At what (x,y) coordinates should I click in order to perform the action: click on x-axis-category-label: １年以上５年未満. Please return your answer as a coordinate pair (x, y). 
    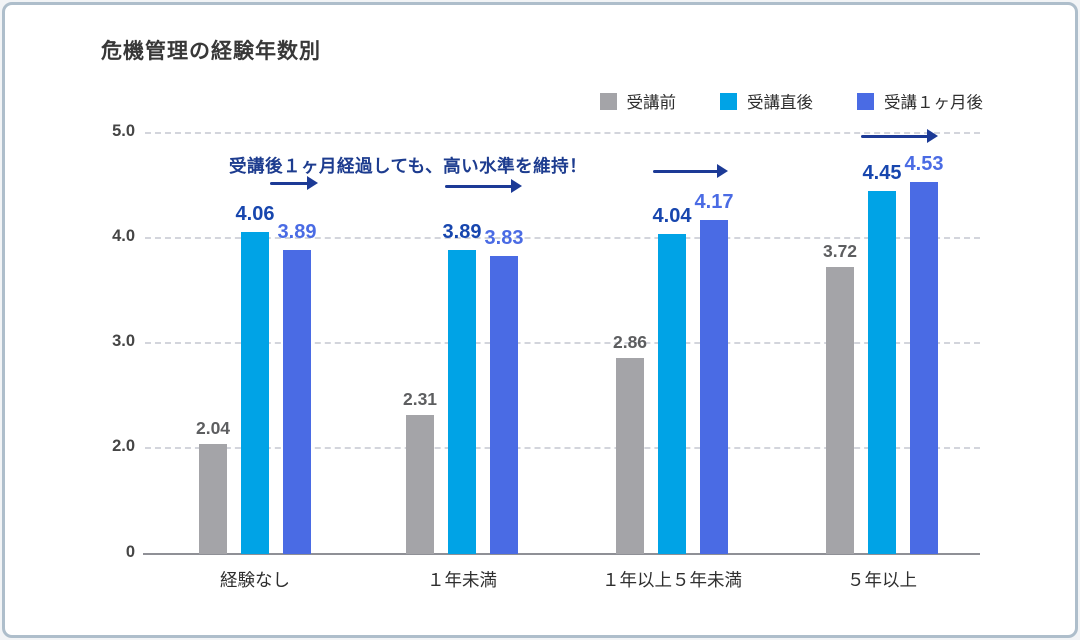
    Looking at the image, I should click on (672, 580).